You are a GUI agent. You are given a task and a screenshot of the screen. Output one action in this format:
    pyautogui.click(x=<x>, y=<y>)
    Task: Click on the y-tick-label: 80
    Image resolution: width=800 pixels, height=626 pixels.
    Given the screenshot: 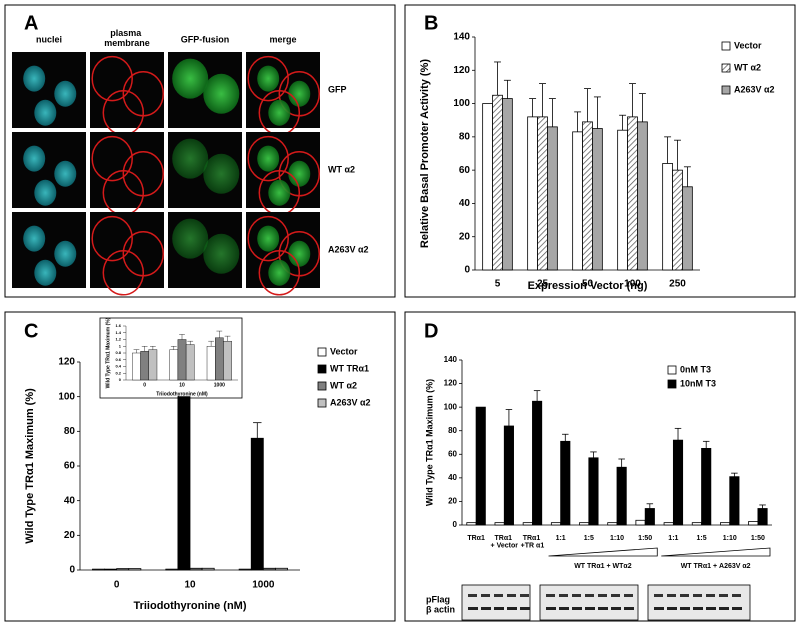 What is the action you would take?
    pyautogui.click(x=465, y=136)
    